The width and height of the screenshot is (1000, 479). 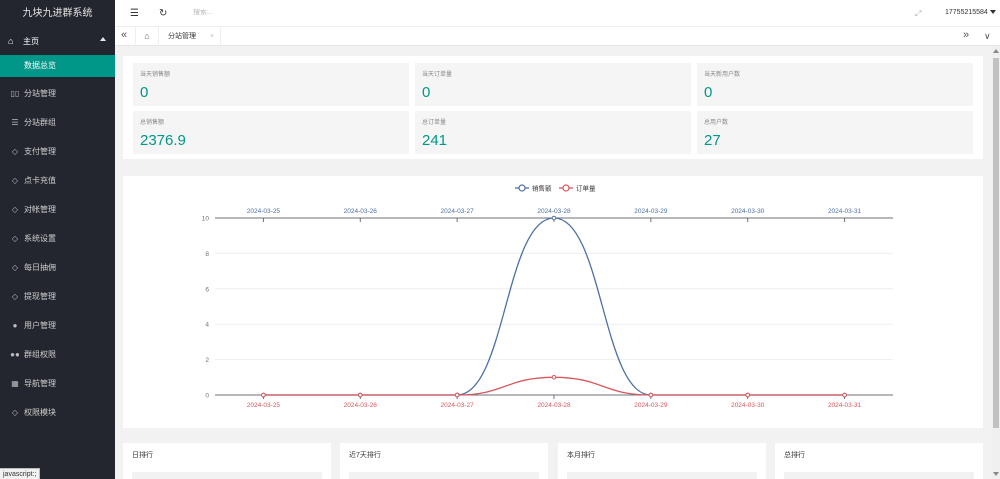 What do you see at coordinates (103, 39) in the screenshot?
I see `chevron-up-icon` at bounding box center [103, 39].